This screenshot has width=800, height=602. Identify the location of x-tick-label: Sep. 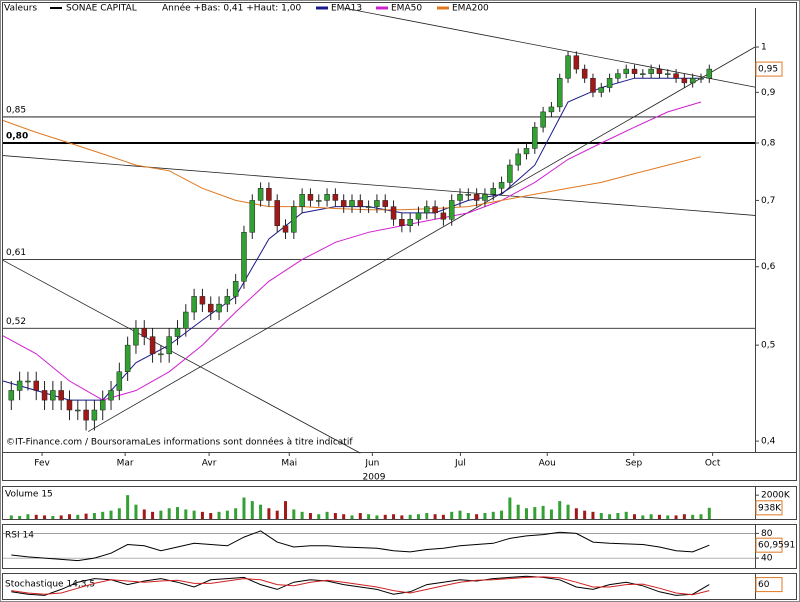
(633, 464).